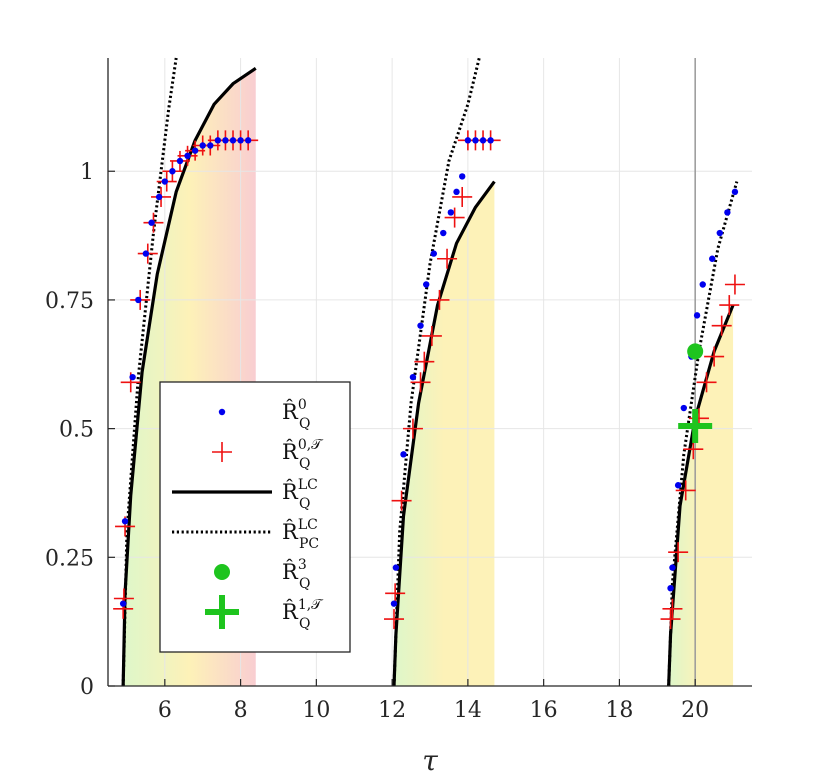 The height and width of the screenshot is (782, 830). What do you see at coordinates (695, 710) in the screenshot?
I see `x-tick-label: 20` at bounding box center [695, 710].